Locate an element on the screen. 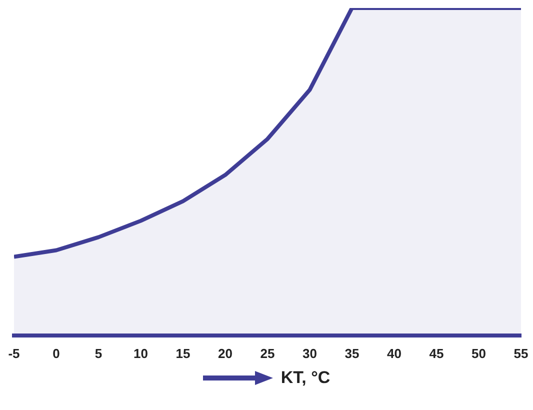  x-tick-label: 10 is located at coordinates (141, 353).